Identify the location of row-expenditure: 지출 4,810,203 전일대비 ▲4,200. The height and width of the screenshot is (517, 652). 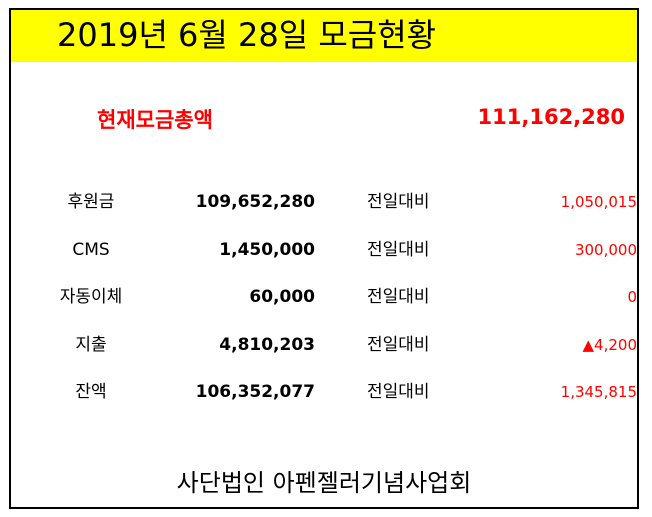
(324, 345).